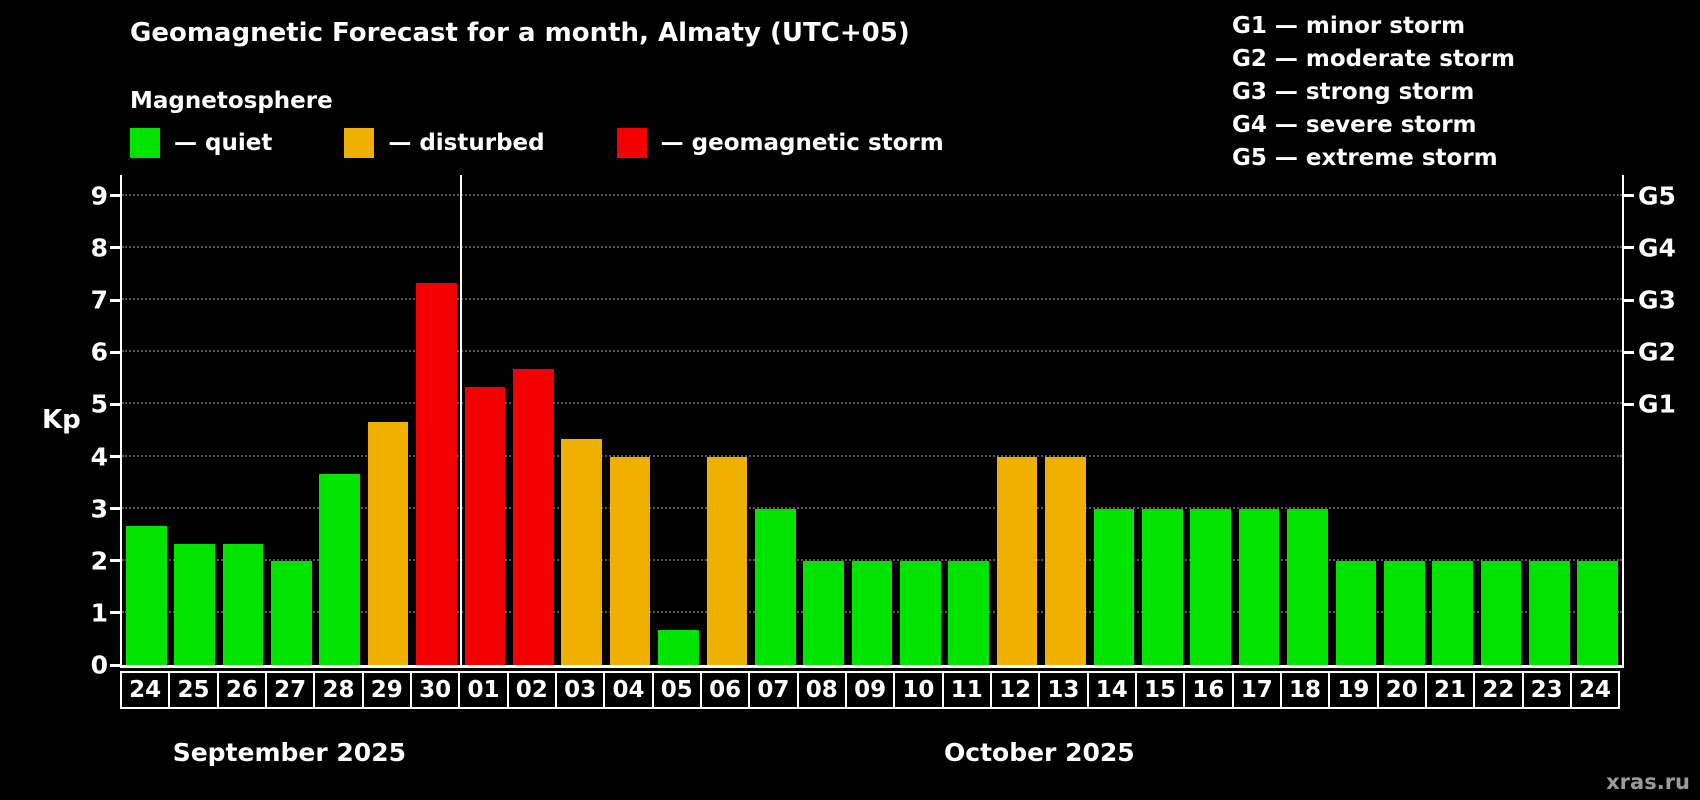  Describe the element at coordinates (289, 752) in the screenshot. I see `month-label: September 2025` at that location.